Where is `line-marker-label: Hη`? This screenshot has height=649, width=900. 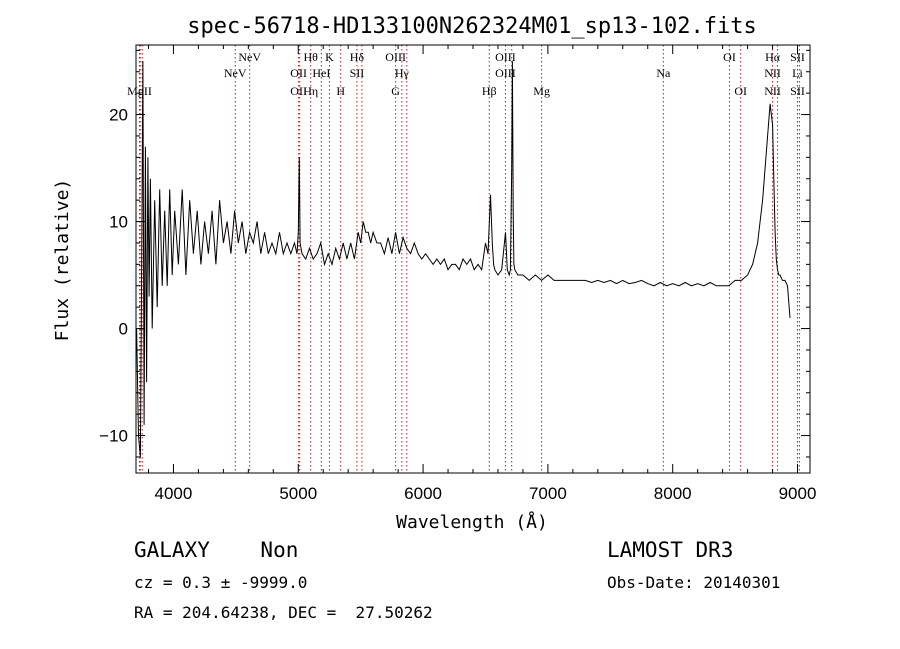 line-marker-label: Hη is located at coordinates (310, 91).